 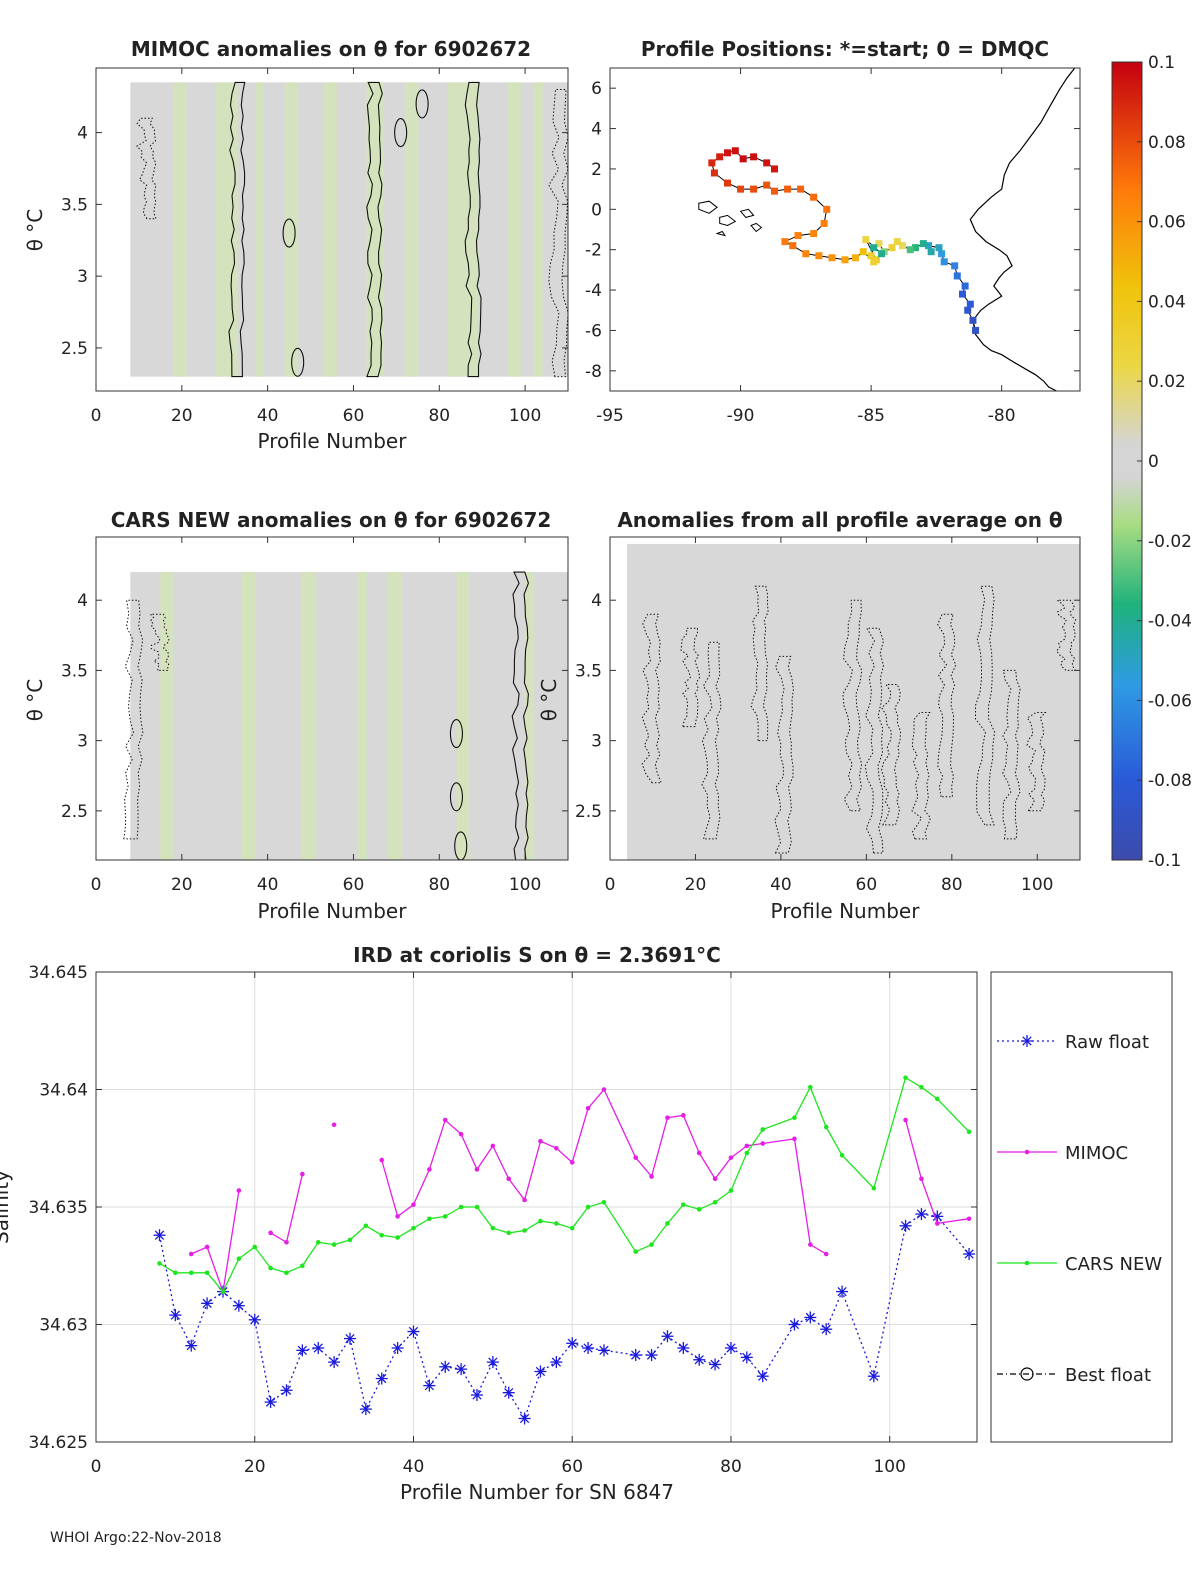 I want to click on panel1-plot-area, so click(x=349, y=229).